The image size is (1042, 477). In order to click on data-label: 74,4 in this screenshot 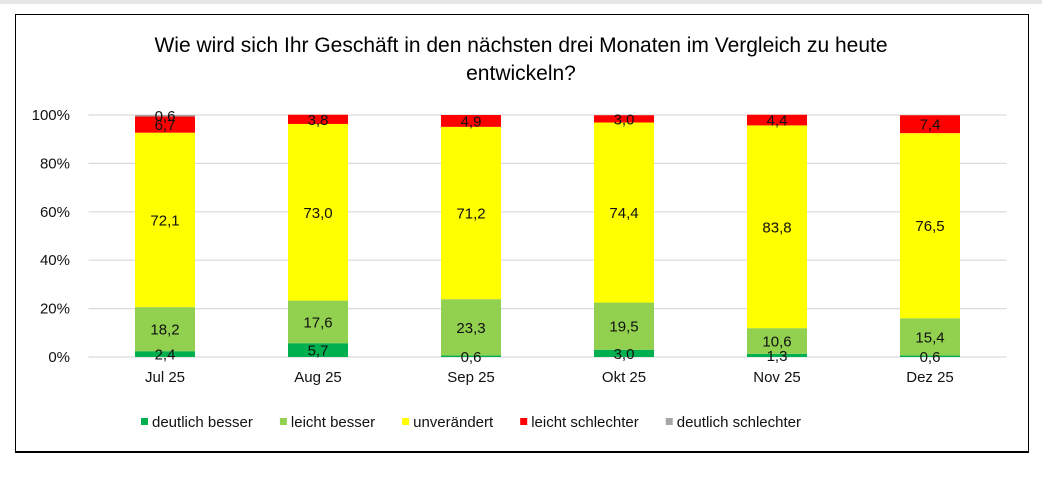, I will do `click(623, 213)`.